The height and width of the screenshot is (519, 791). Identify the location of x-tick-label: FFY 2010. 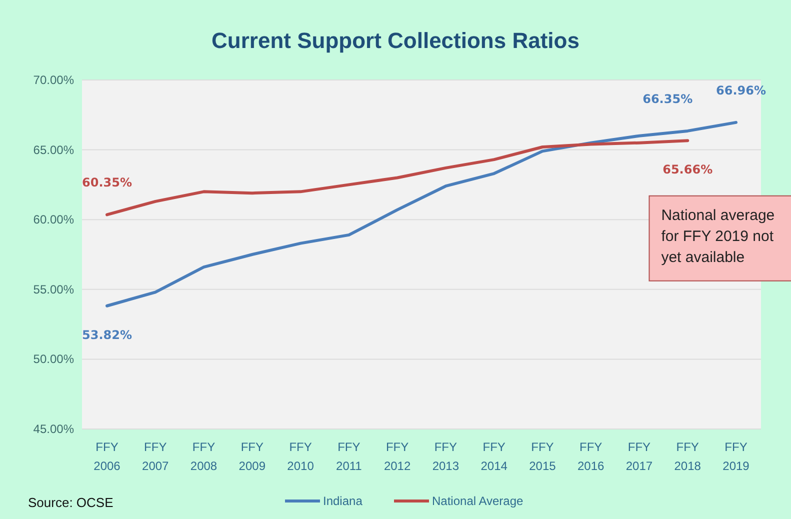
(300, 456).